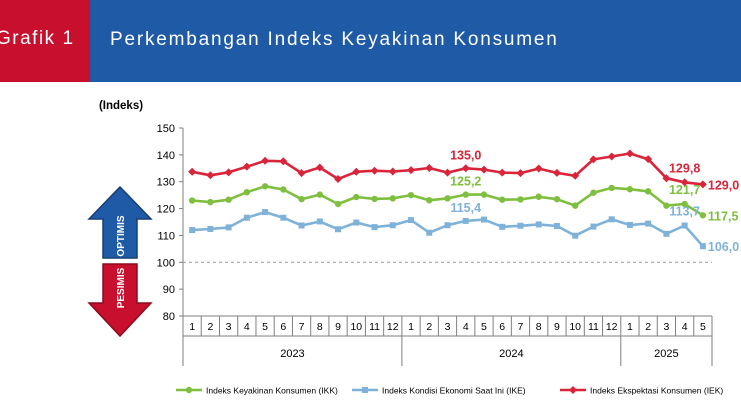  What do you see at coordinates (463, 199) in the screenshot?
I see `series-ikk: 125,2 121,7 117,5` at bounding box center [463, 199].